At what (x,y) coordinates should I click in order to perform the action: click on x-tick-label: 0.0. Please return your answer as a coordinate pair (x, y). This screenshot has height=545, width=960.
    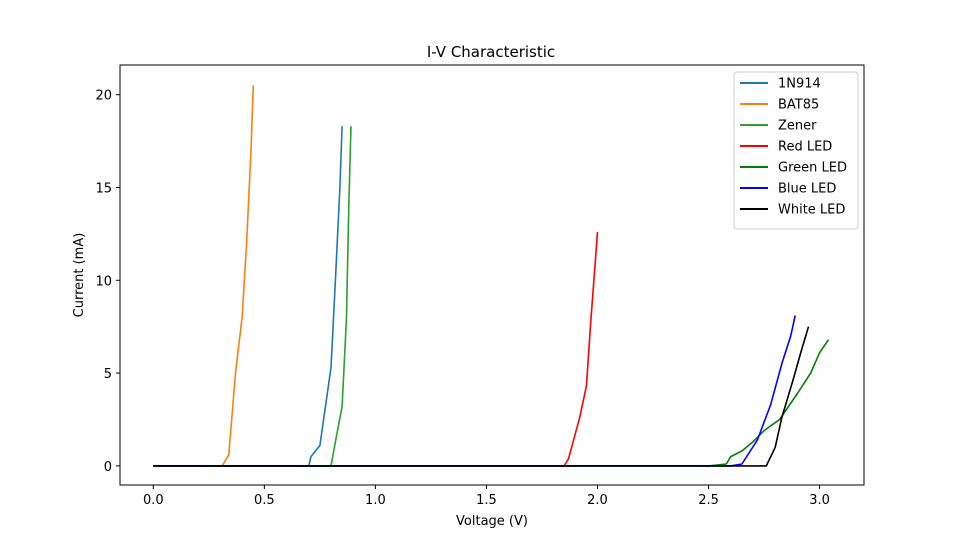
    Looking at the image, I should click on (153, 500).